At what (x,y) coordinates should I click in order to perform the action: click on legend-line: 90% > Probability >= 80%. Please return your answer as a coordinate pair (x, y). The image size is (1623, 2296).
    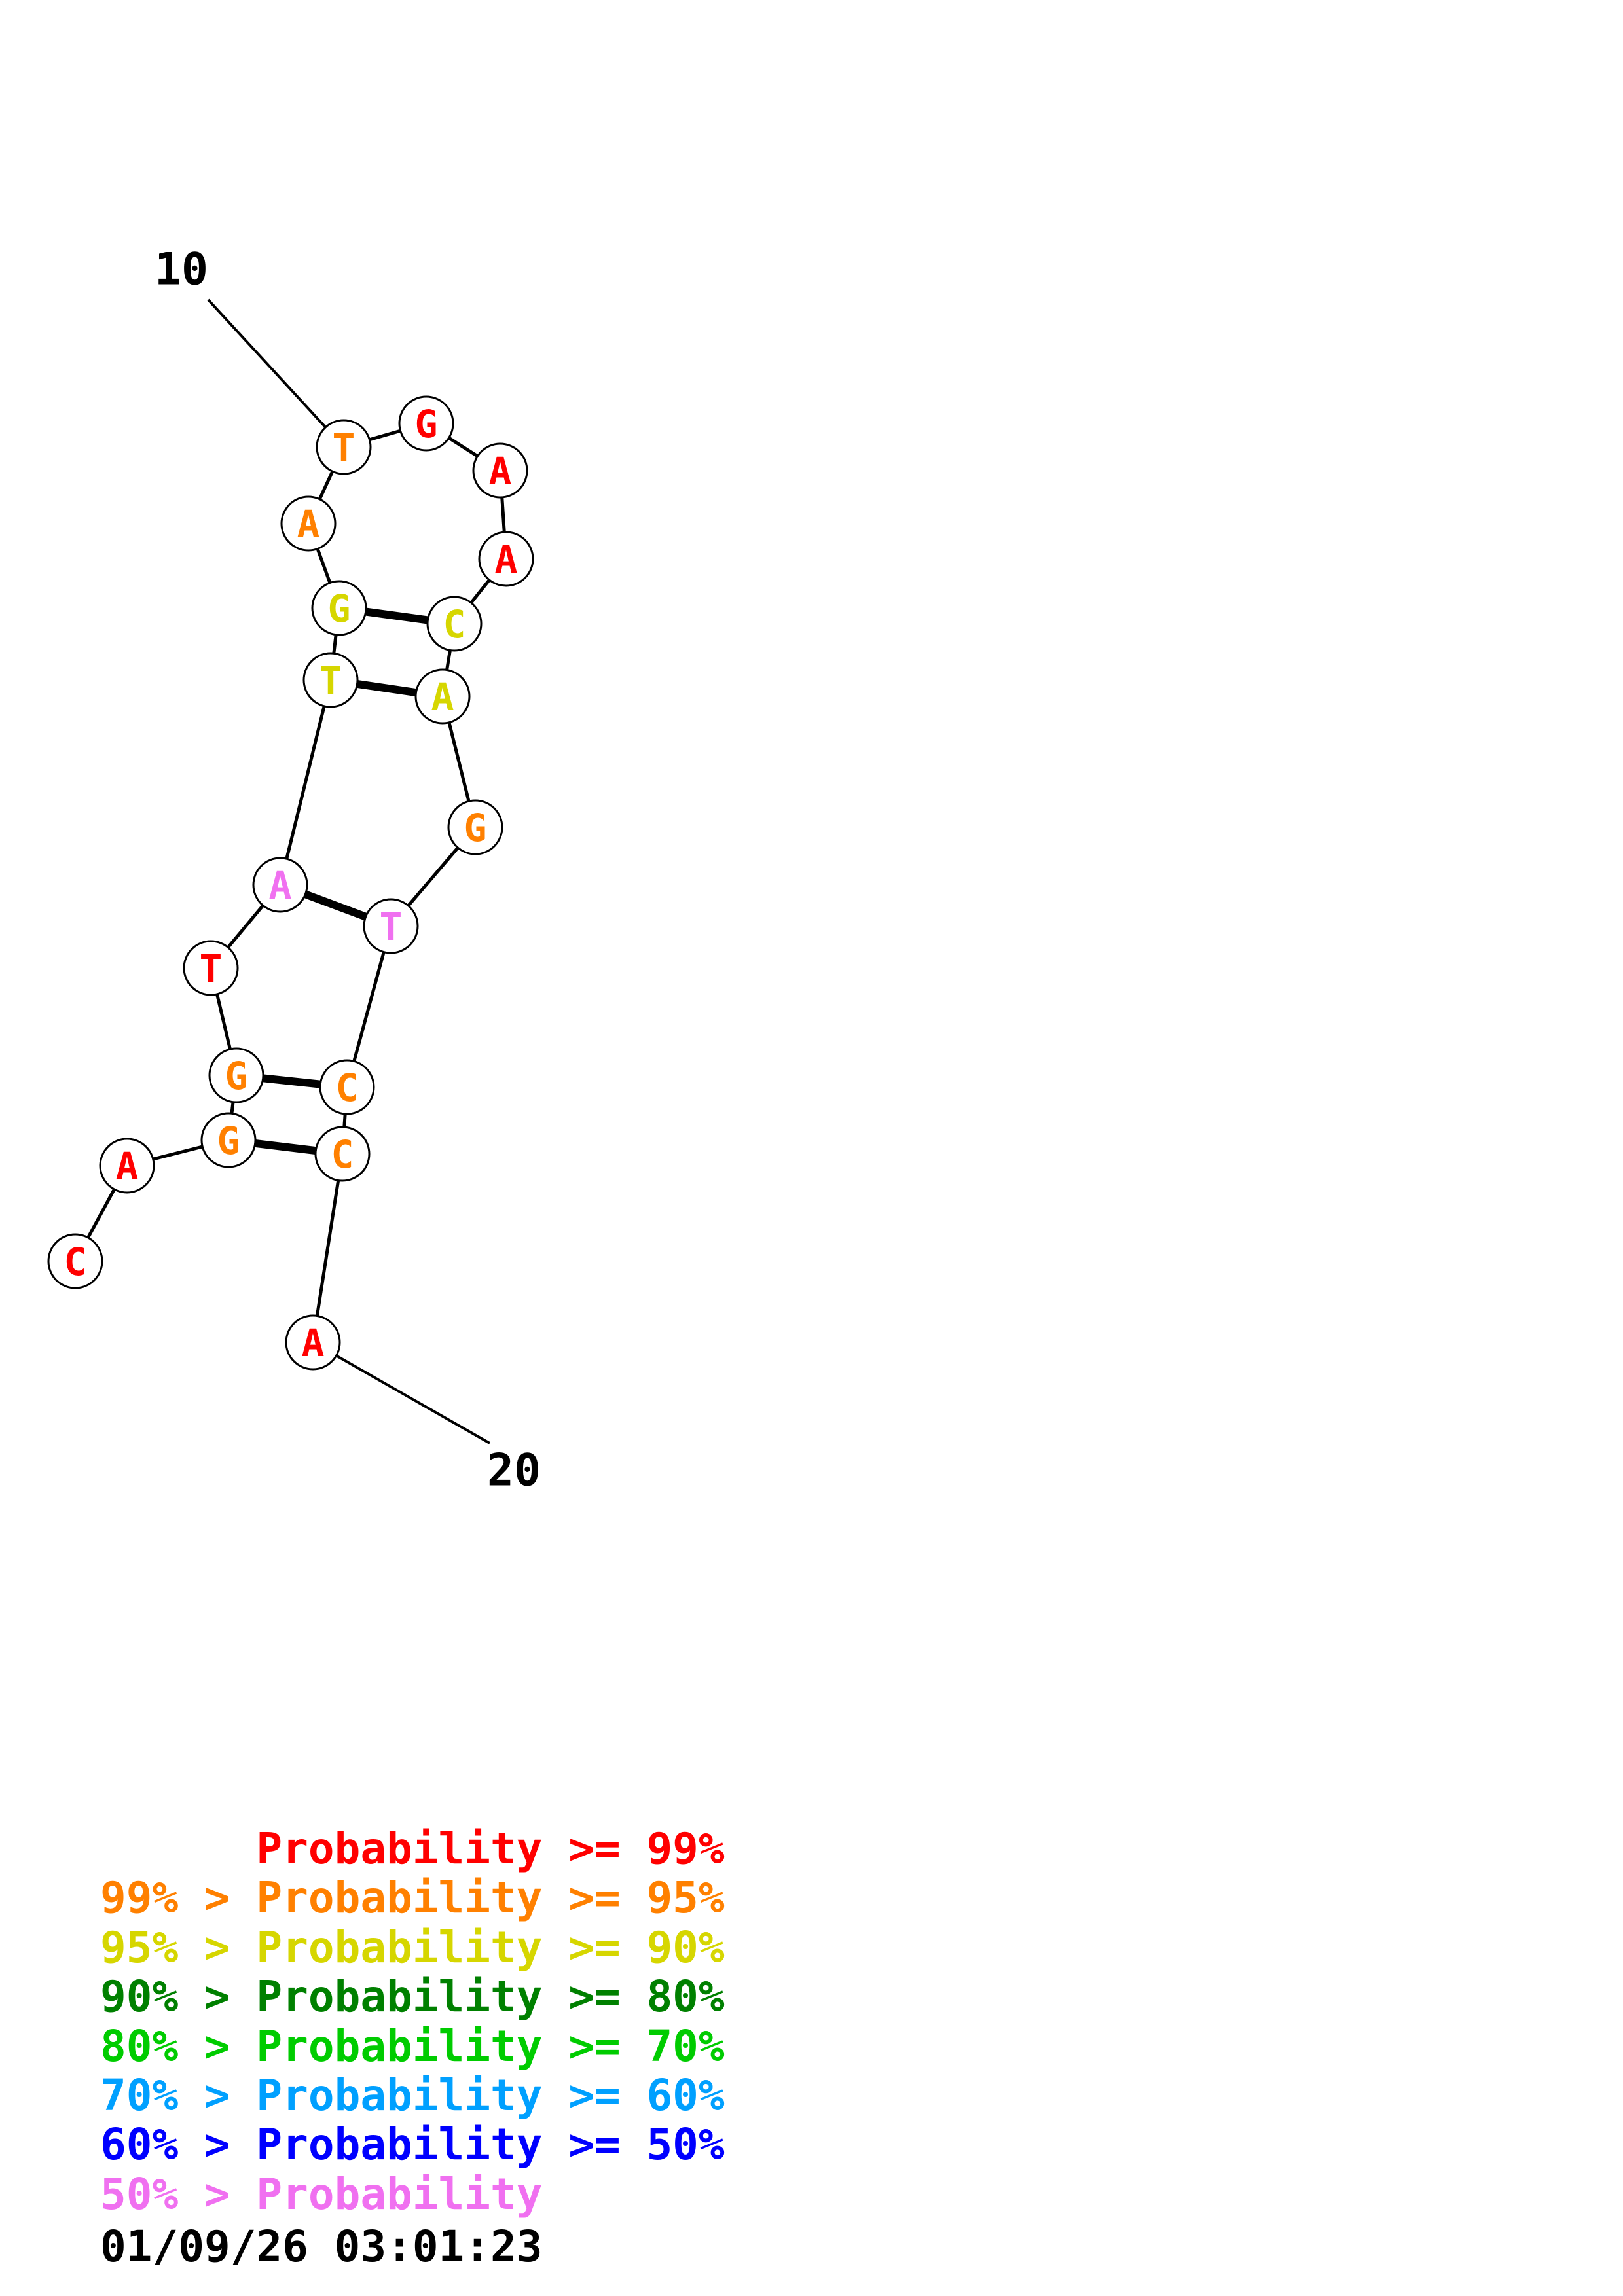
    Looking at the image, I should click on (412, 1996).